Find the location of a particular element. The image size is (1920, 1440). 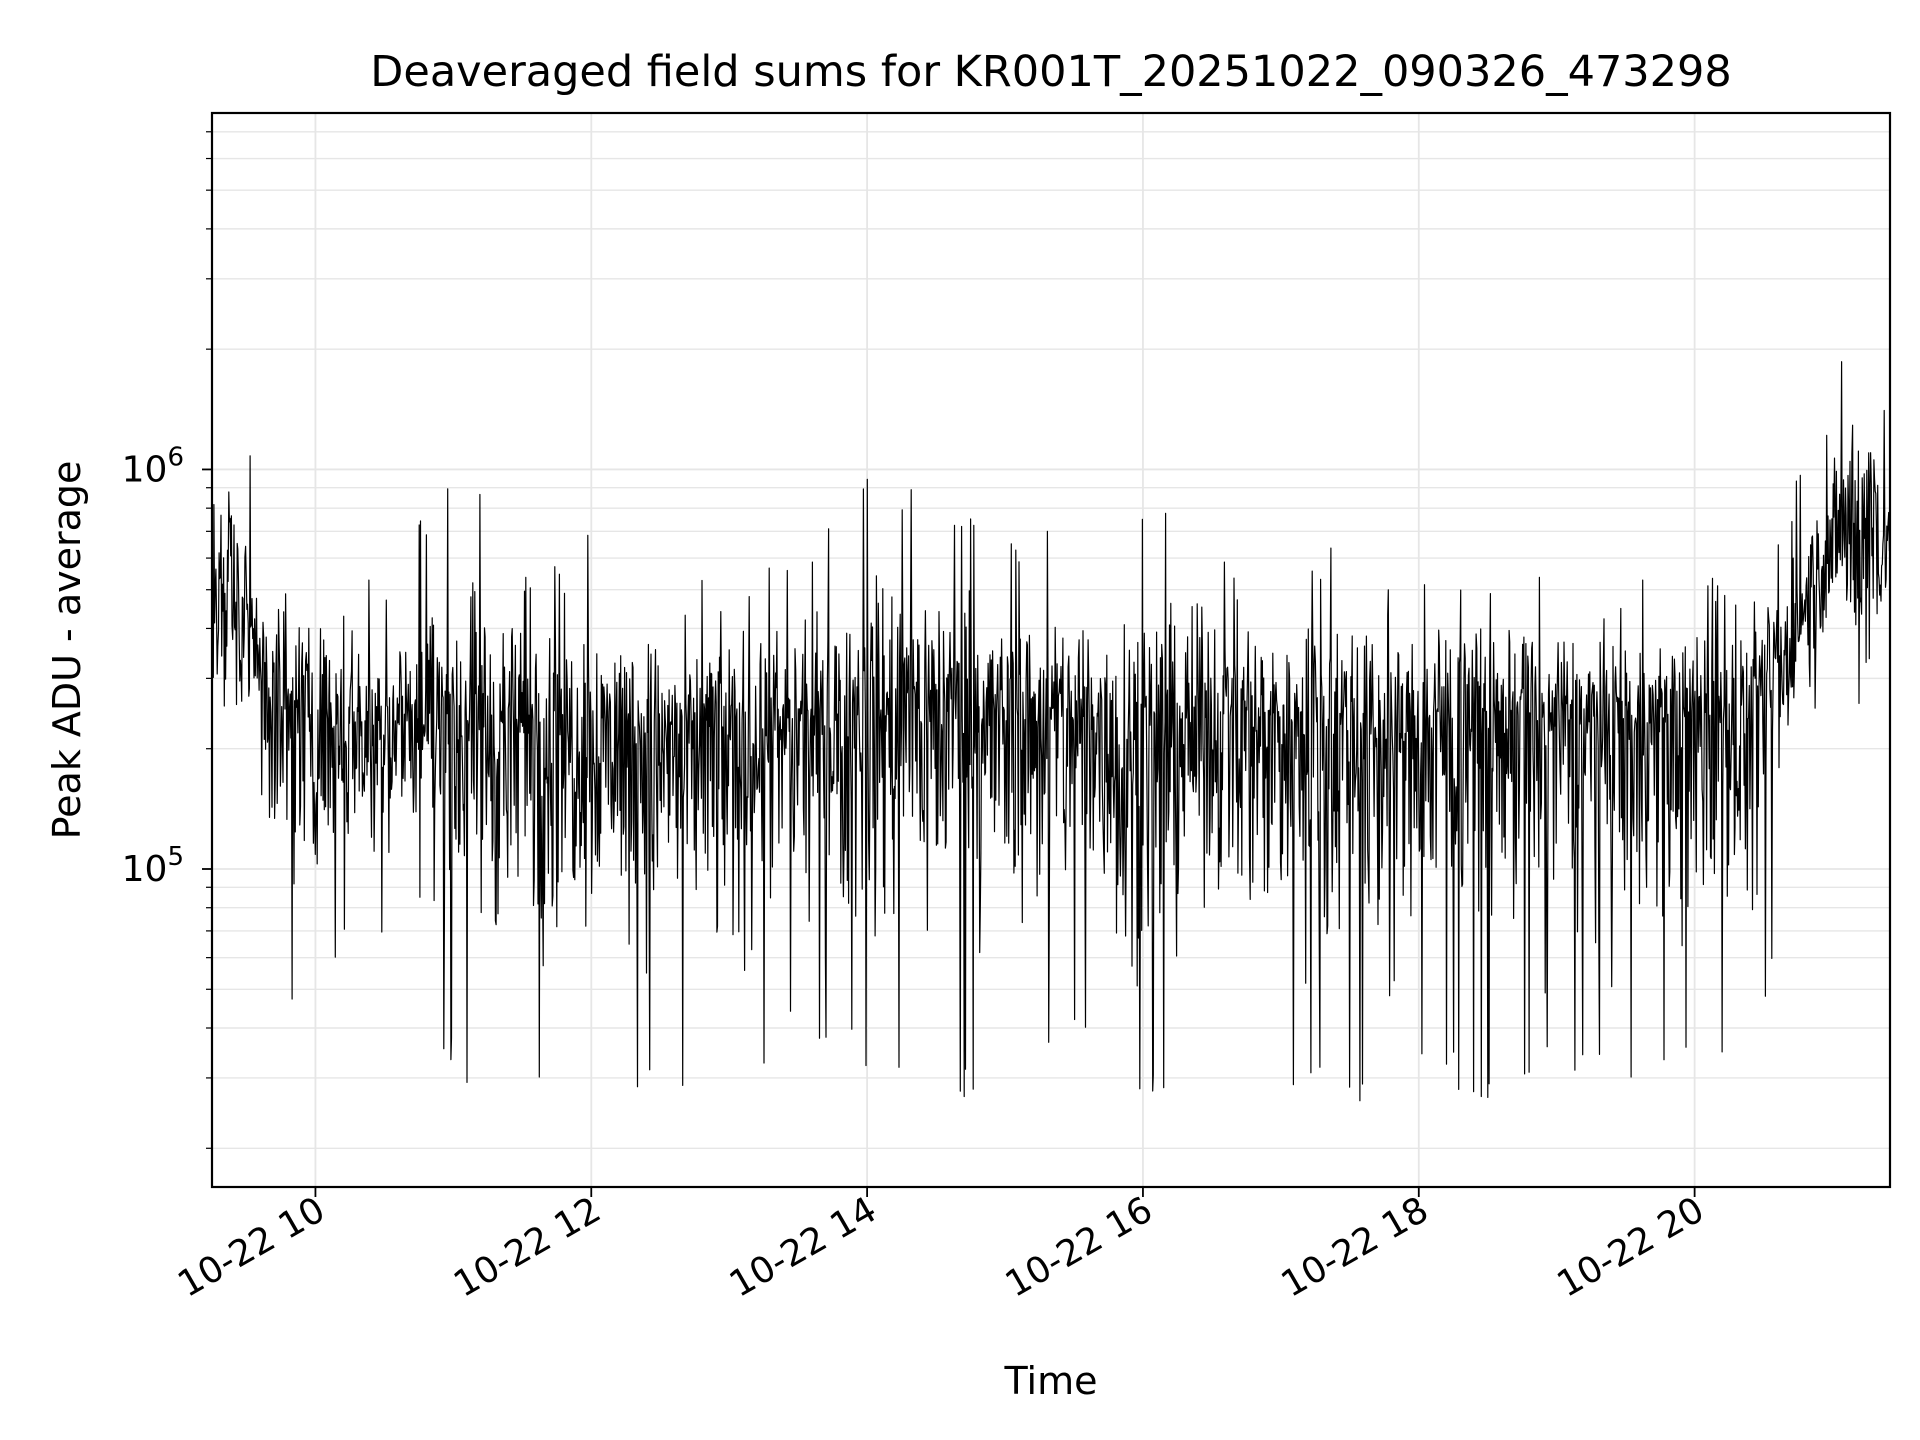

y-tick-label: 10⁵ is located at coordinates (153, 866).